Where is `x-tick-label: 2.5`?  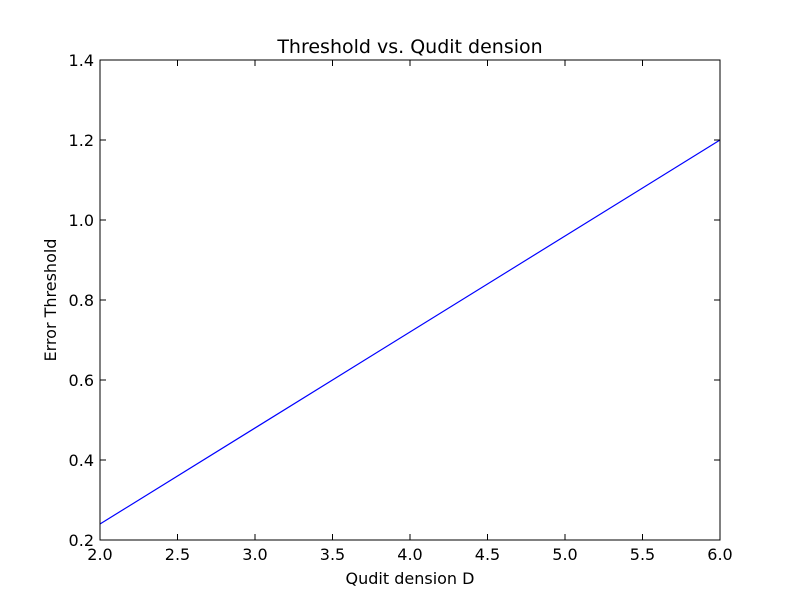
x-tick-label: 2.5 is located at coordinates (177, 554).